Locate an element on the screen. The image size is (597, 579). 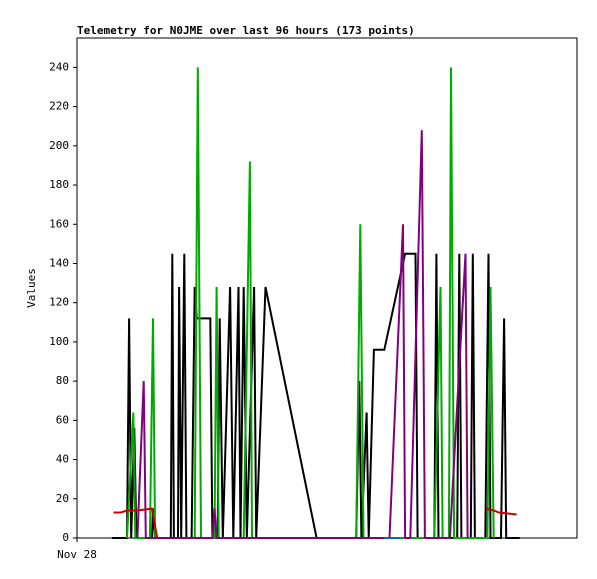
x-tick-label: Nov 28 is located at coordinates (77, 554).